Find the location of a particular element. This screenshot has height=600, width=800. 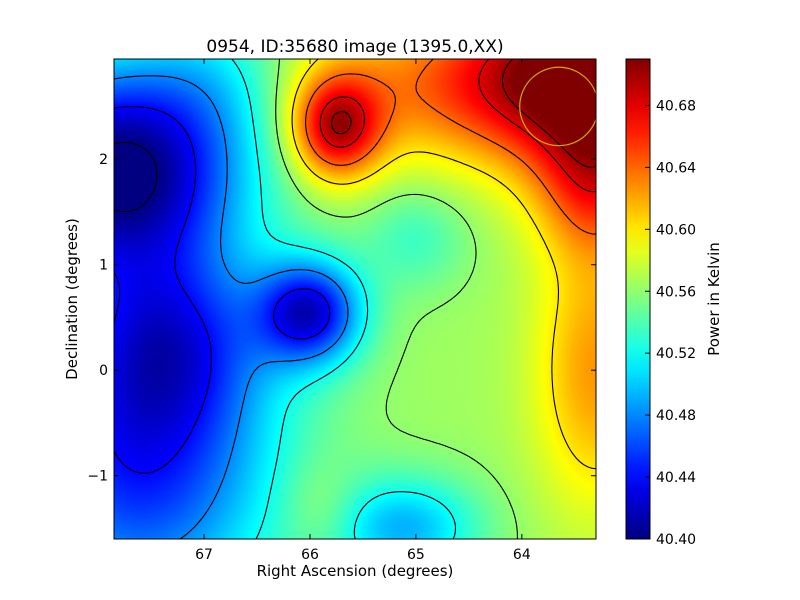

colorbar-tick-label: 40.60 is located at coordinates (676, 230).